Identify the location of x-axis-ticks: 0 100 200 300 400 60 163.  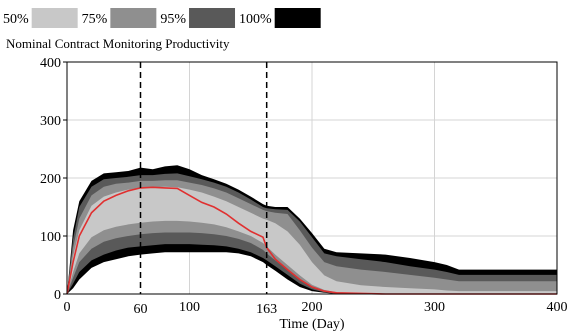
(316, 308).